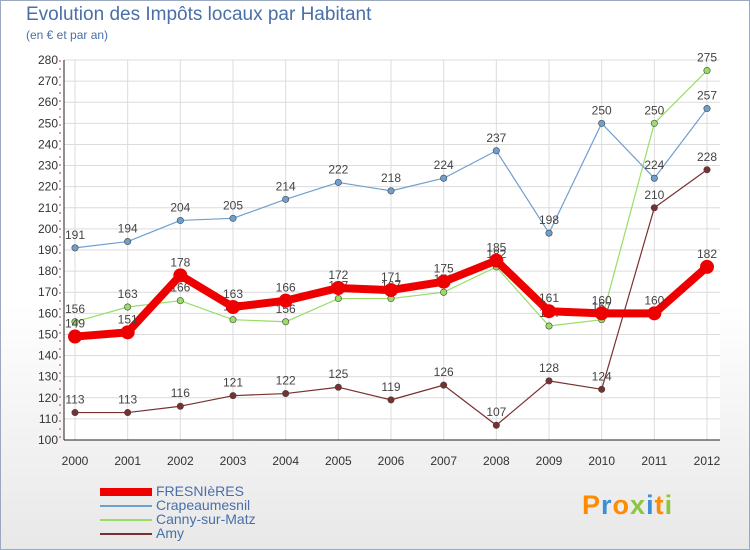 The width and height of the screenshot is (750, 550). I want to click on data-label: 122, so click(286, 381).